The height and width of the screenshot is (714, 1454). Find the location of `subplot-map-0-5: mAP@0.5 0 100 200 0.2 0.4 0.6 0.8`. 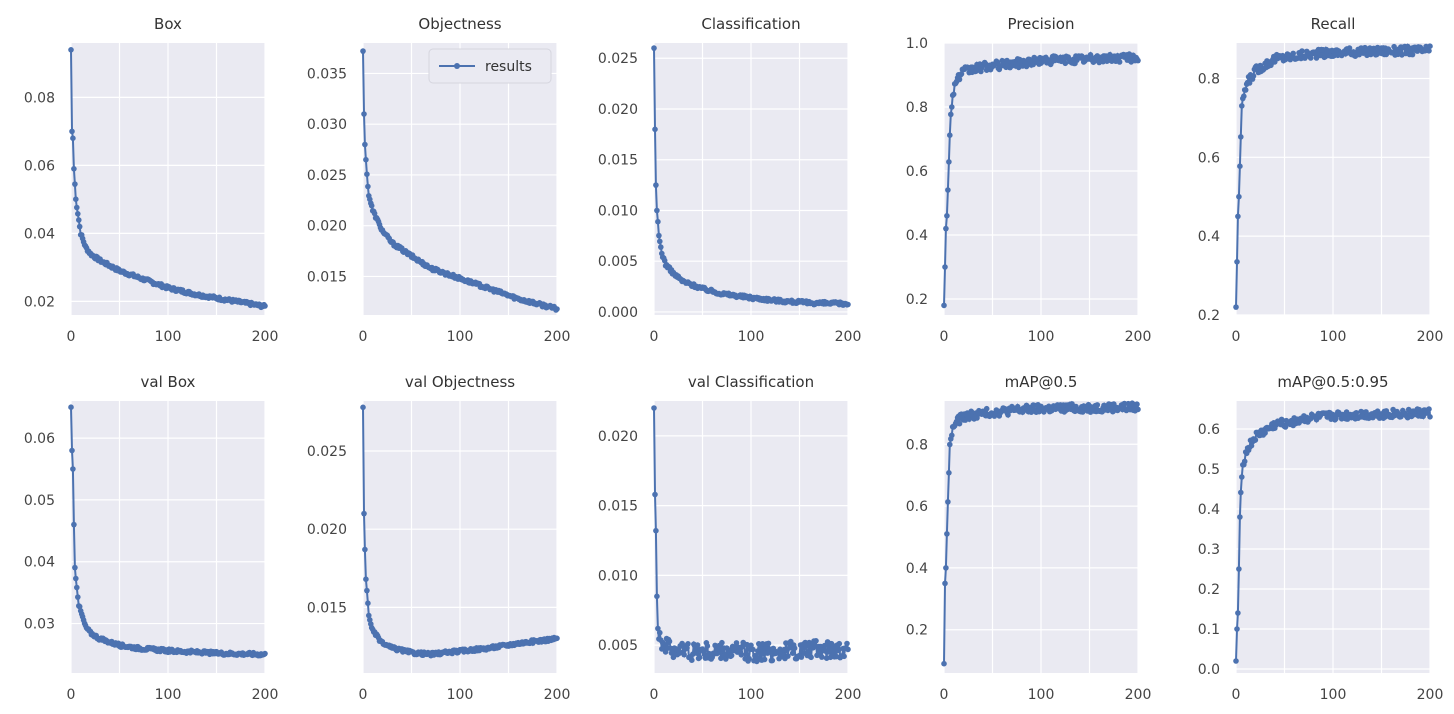

subplot-map-0-5: mAP@0.5 0 100 200 0.2 0.4 0.6 0.8 is located at coordinates (1029, 538).